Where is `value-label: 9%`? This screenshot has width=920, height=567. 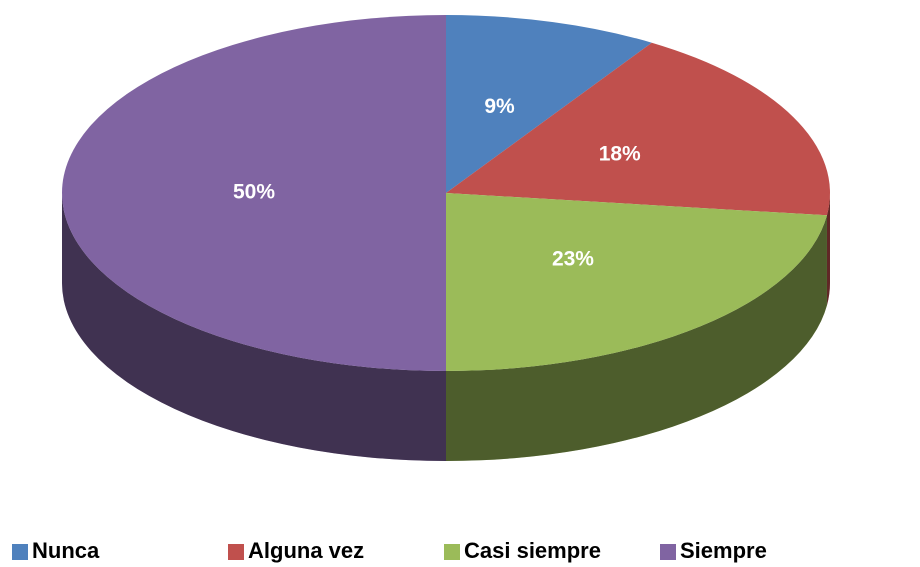 value-label: 9% is located at coordinates (499, 106).